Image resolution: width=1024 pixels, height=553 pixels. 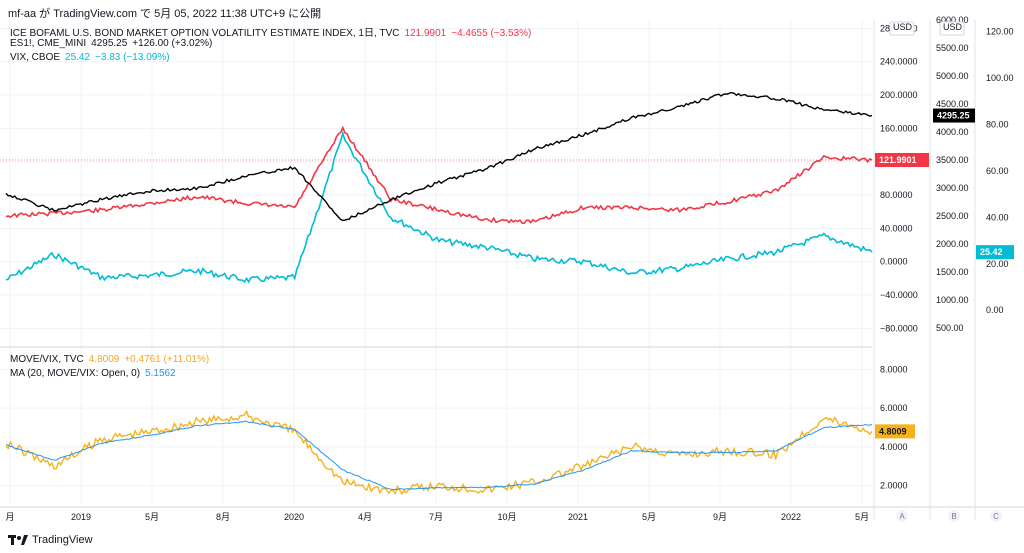 I want to click on es-value-badge-bg, so click(x=954, y=115).